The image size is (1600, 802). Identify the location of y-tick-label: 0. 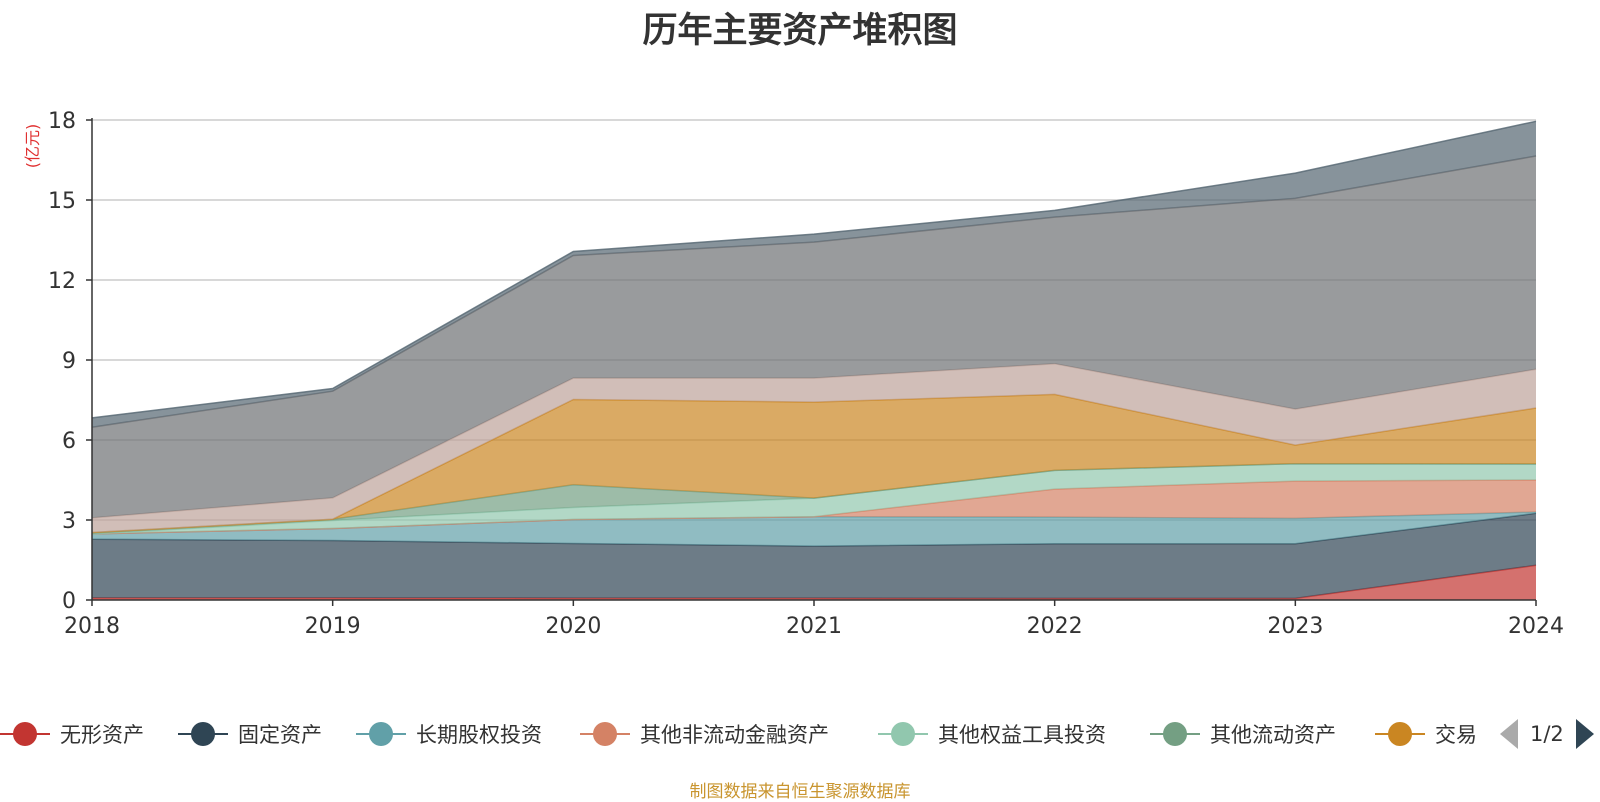
(69, 601).